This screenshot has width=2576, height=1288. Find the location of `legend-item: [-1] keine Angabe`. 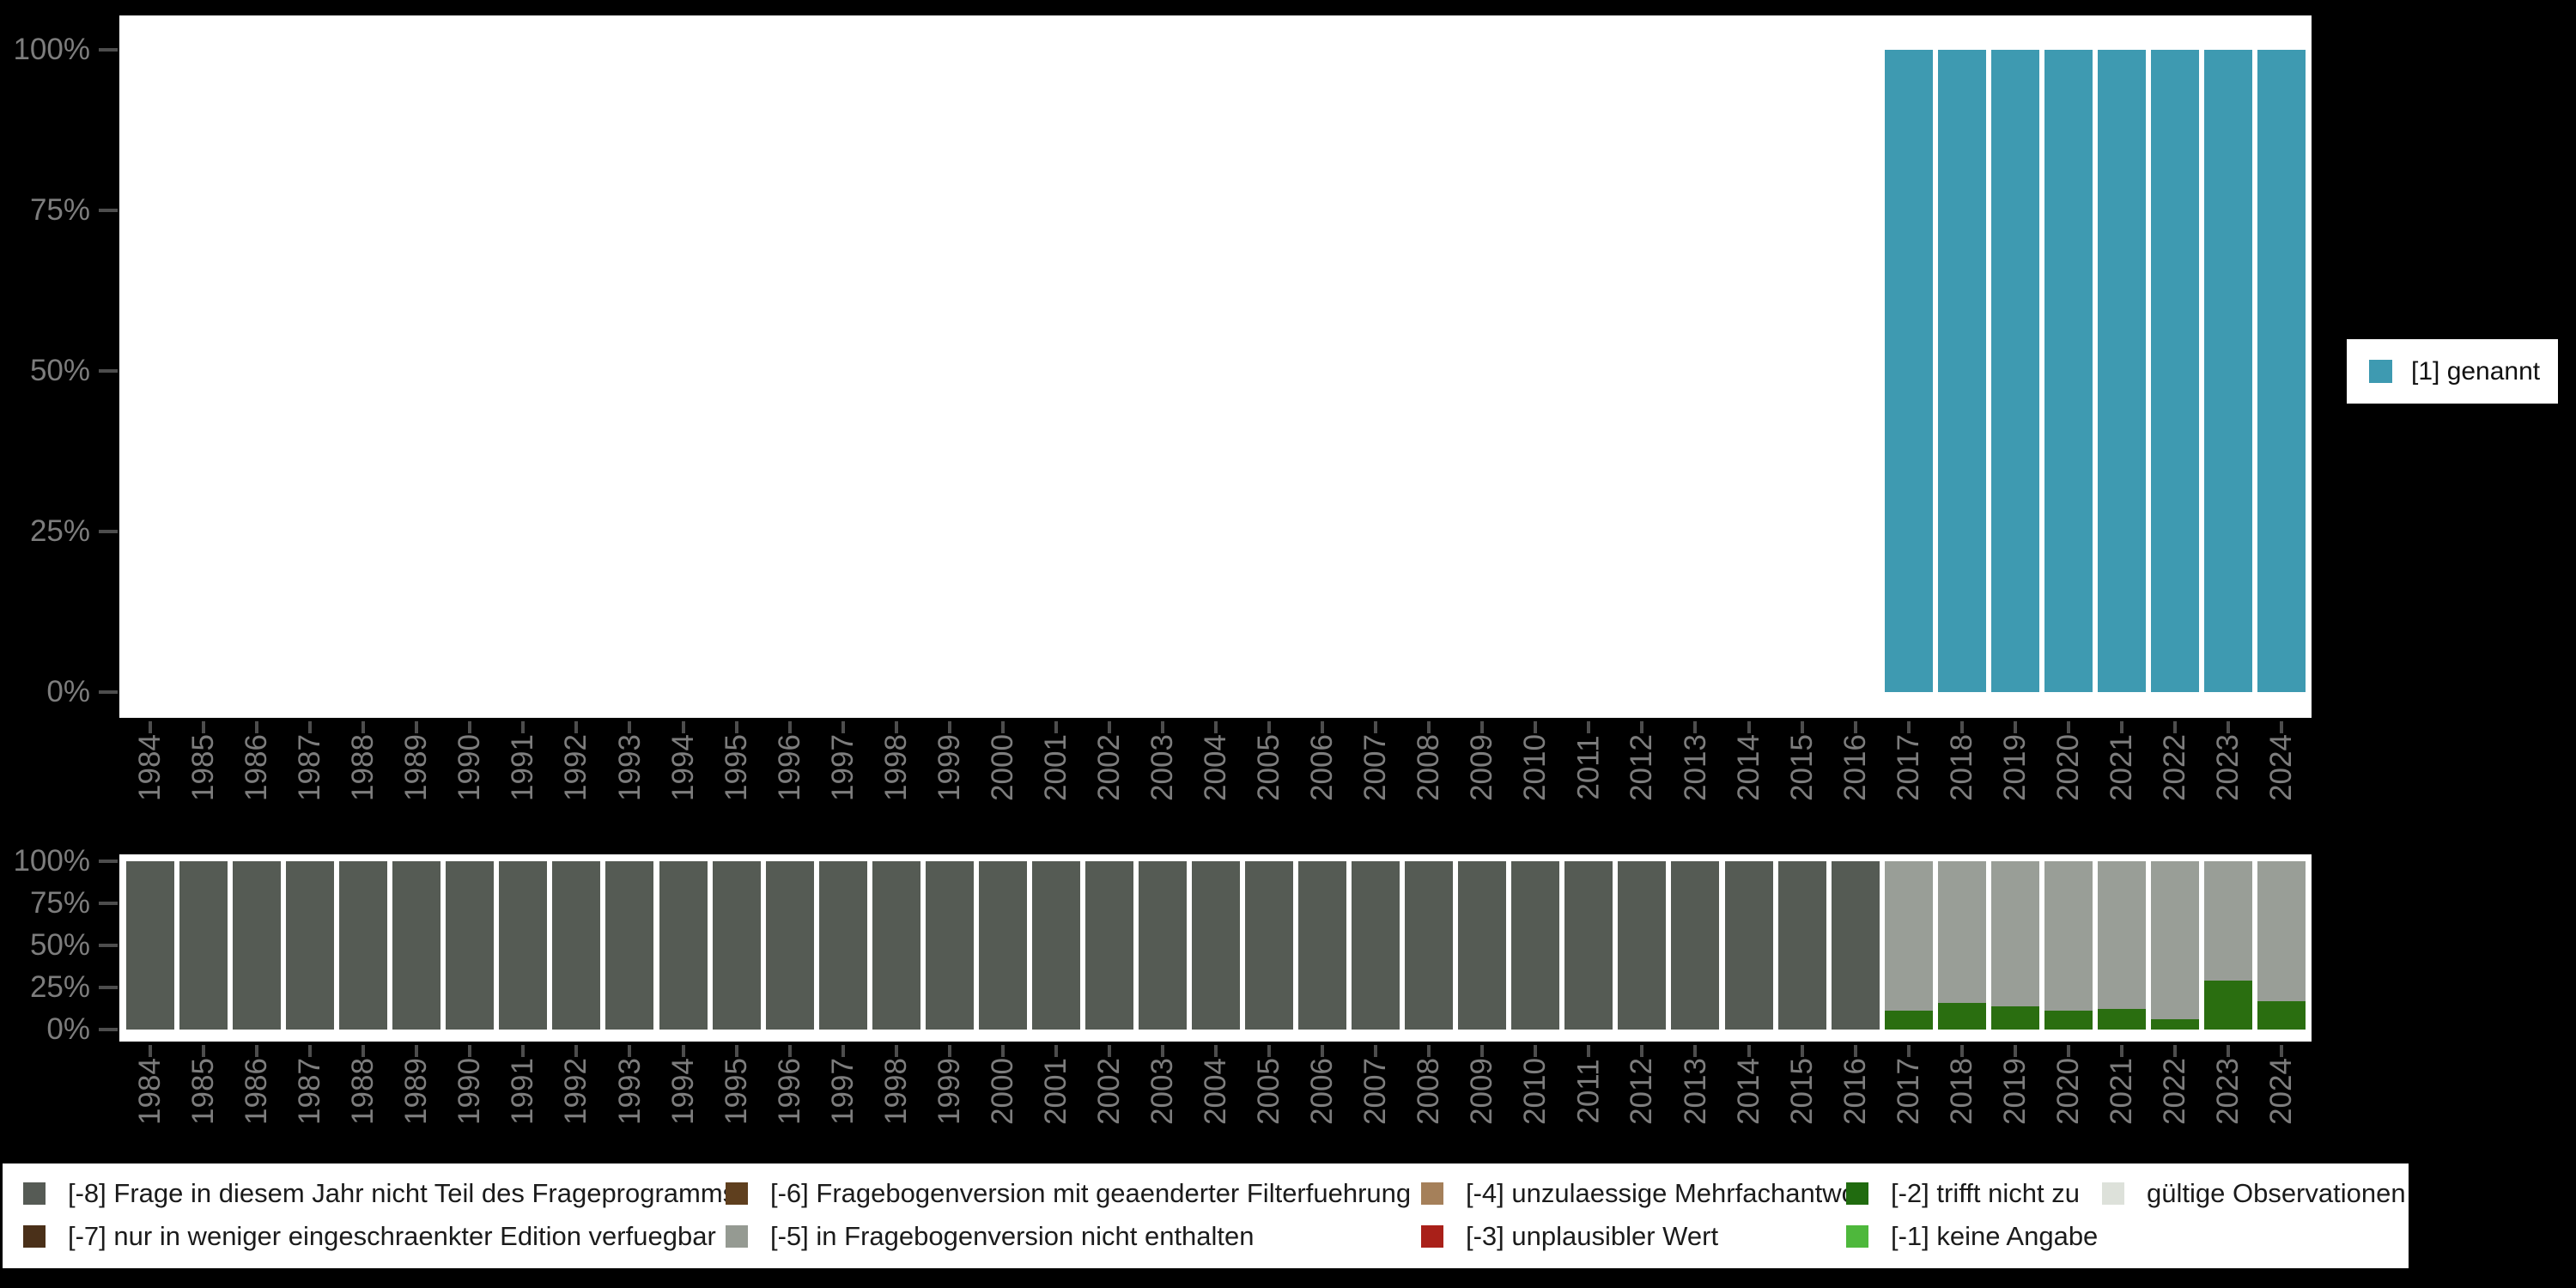

legend-item: [-1] keine Angabe is located at coordinates (1974, 1236).